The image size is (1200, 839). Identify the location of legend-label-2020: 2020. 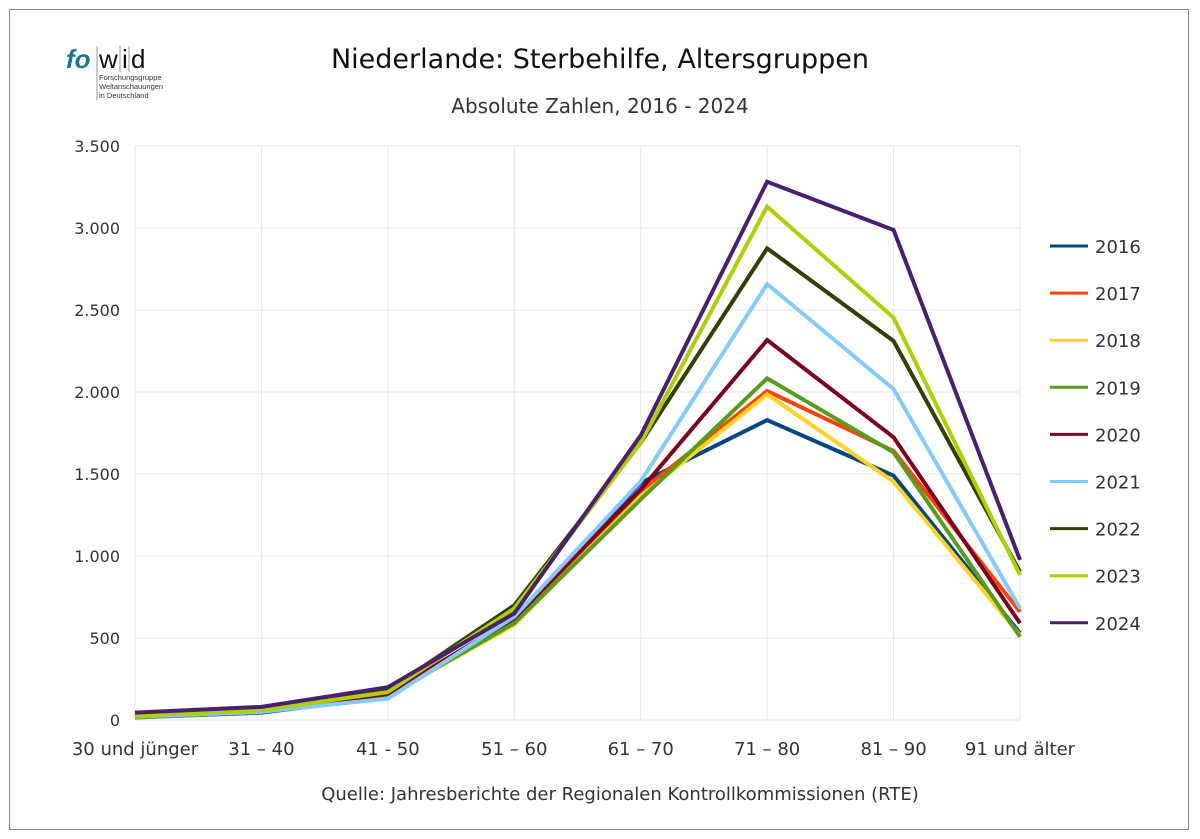
(1118, 435).